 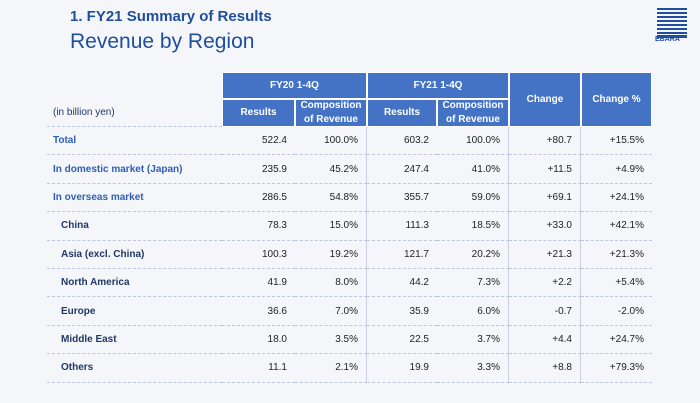 I want to click on cell-value: +24.1%, so click(x=616, y=198).